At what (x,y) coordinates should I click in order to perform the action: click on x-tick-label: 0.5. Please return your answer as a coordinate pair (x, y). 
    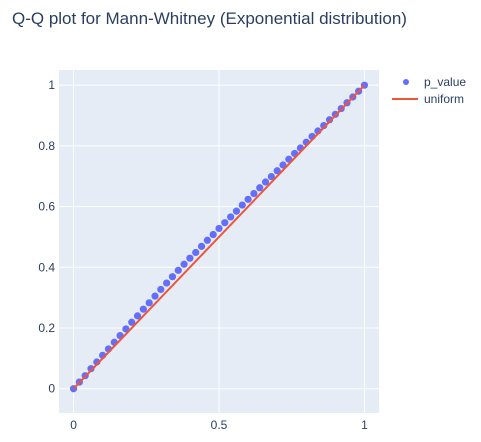
    Looking at the image, I should click on (219, 425).